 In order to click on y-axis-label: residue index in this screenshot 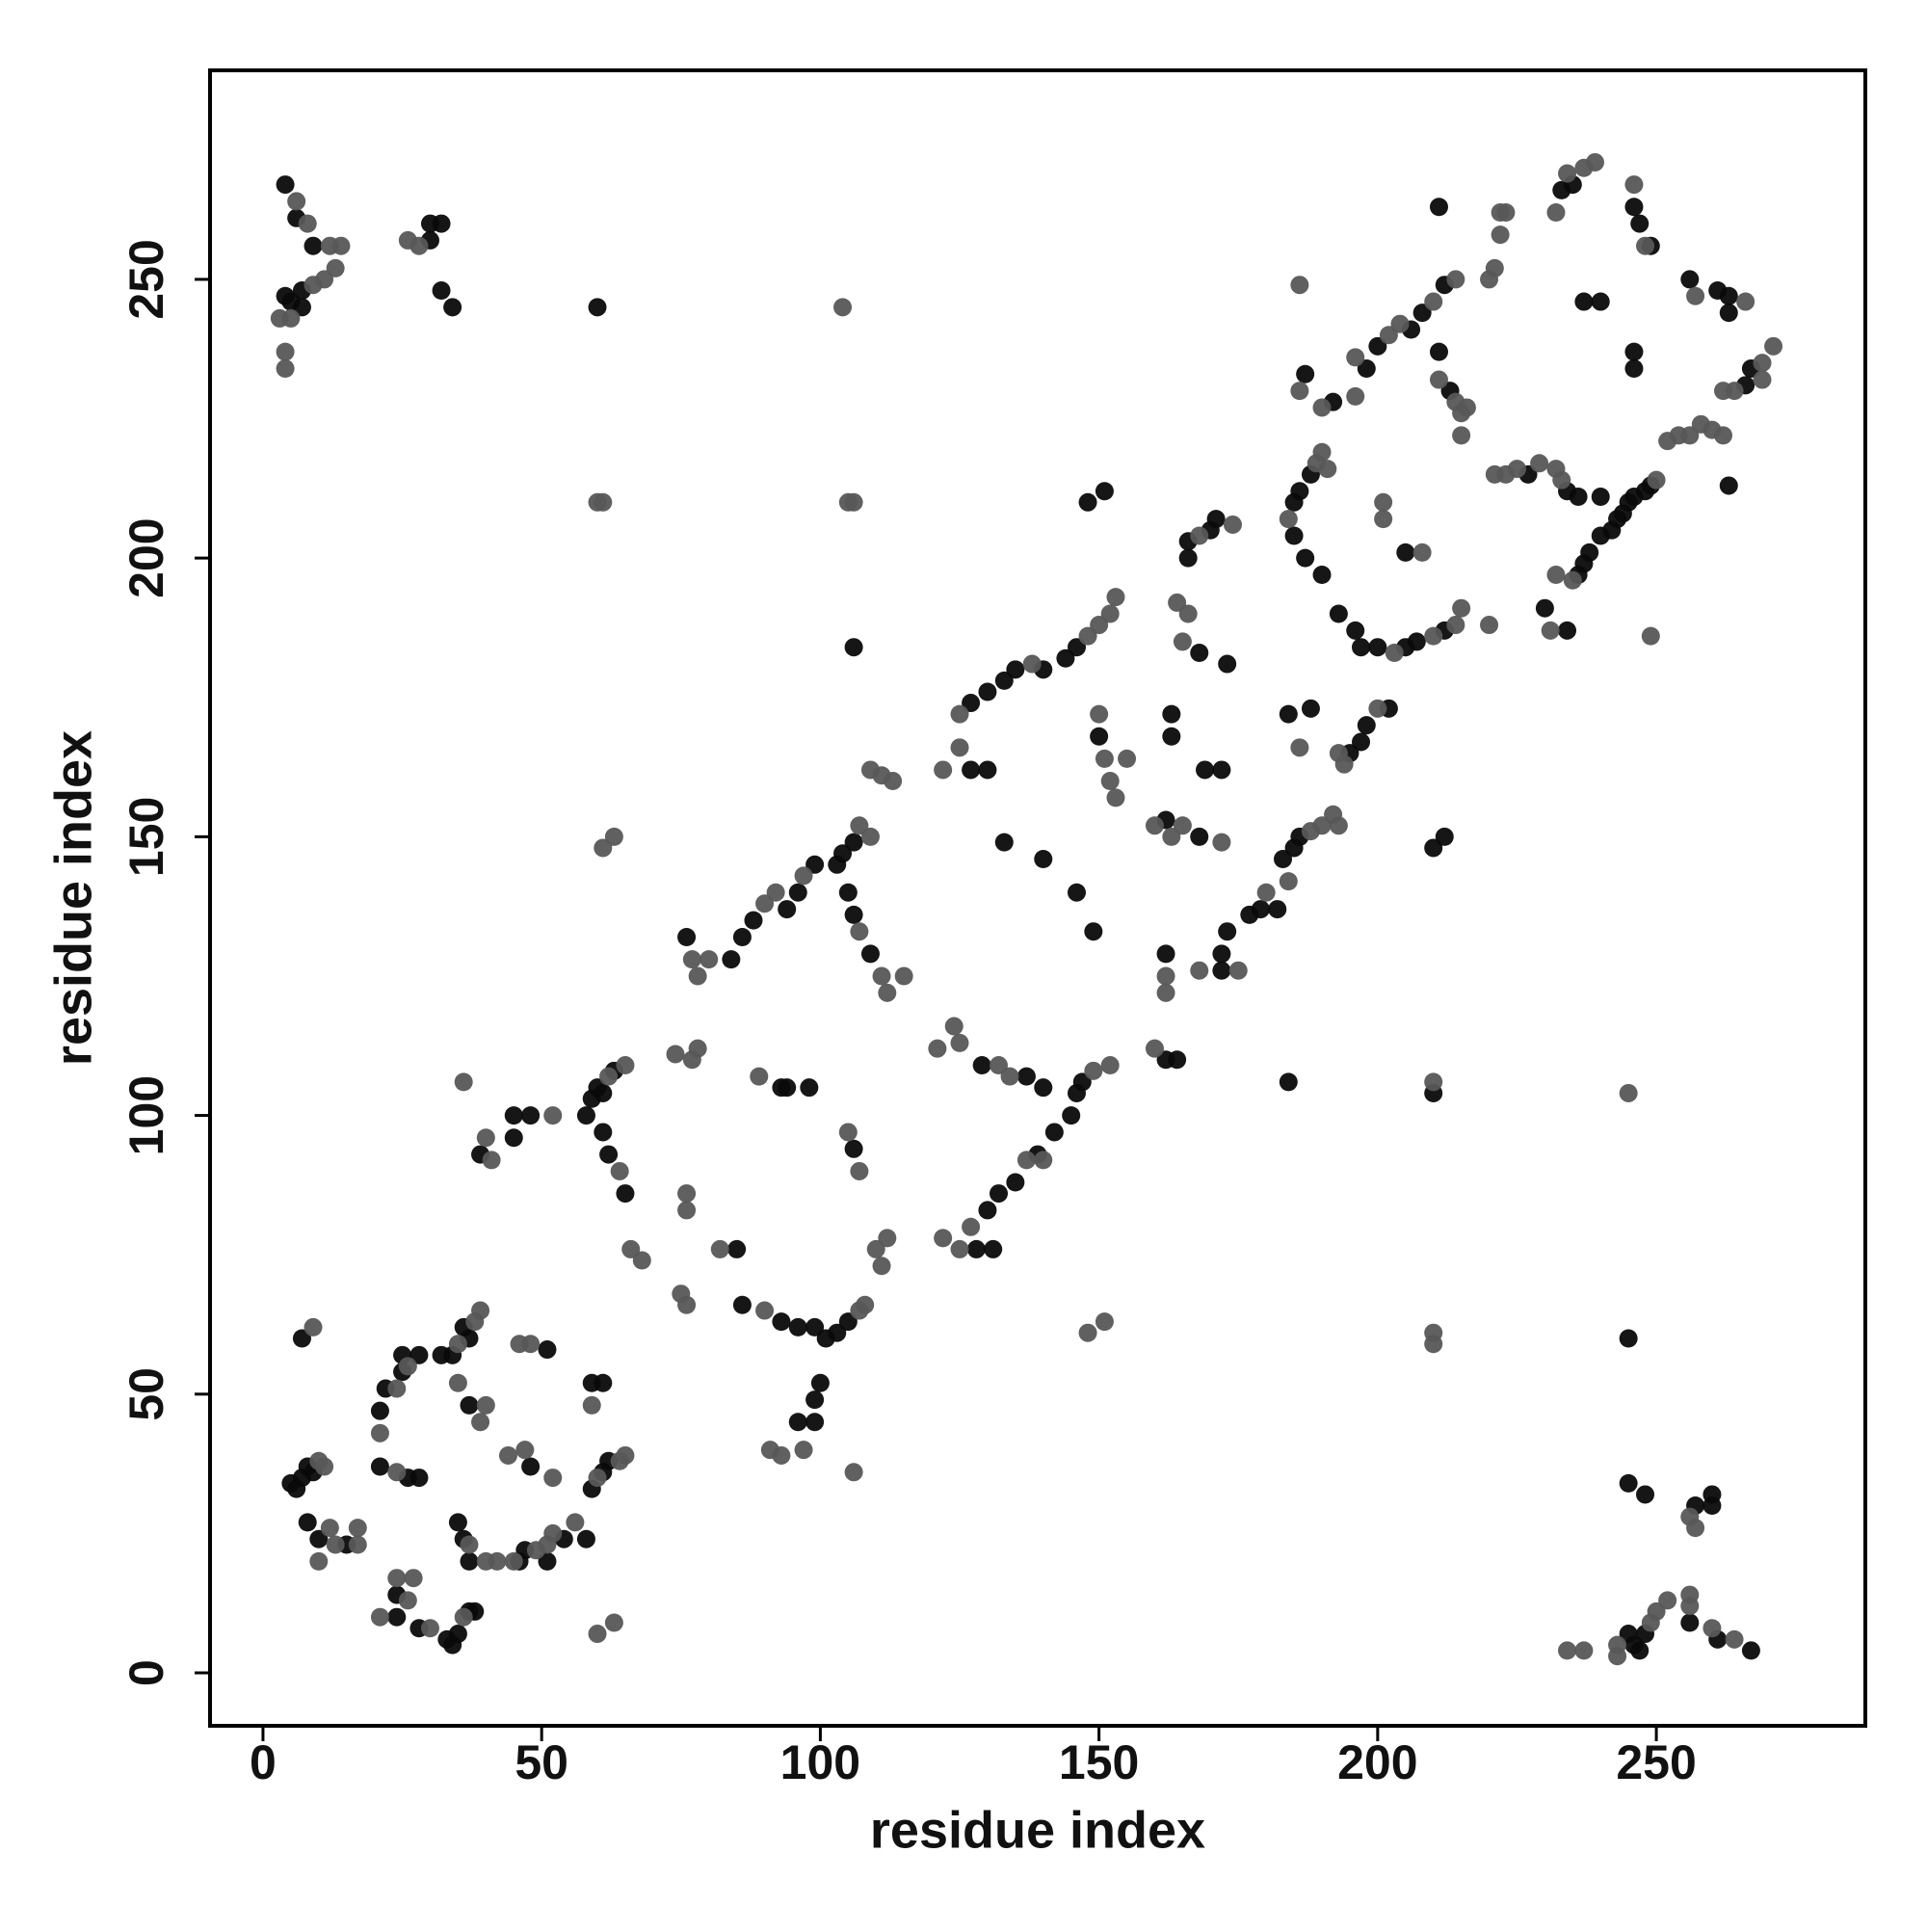, I will do `click(73, 898)`.